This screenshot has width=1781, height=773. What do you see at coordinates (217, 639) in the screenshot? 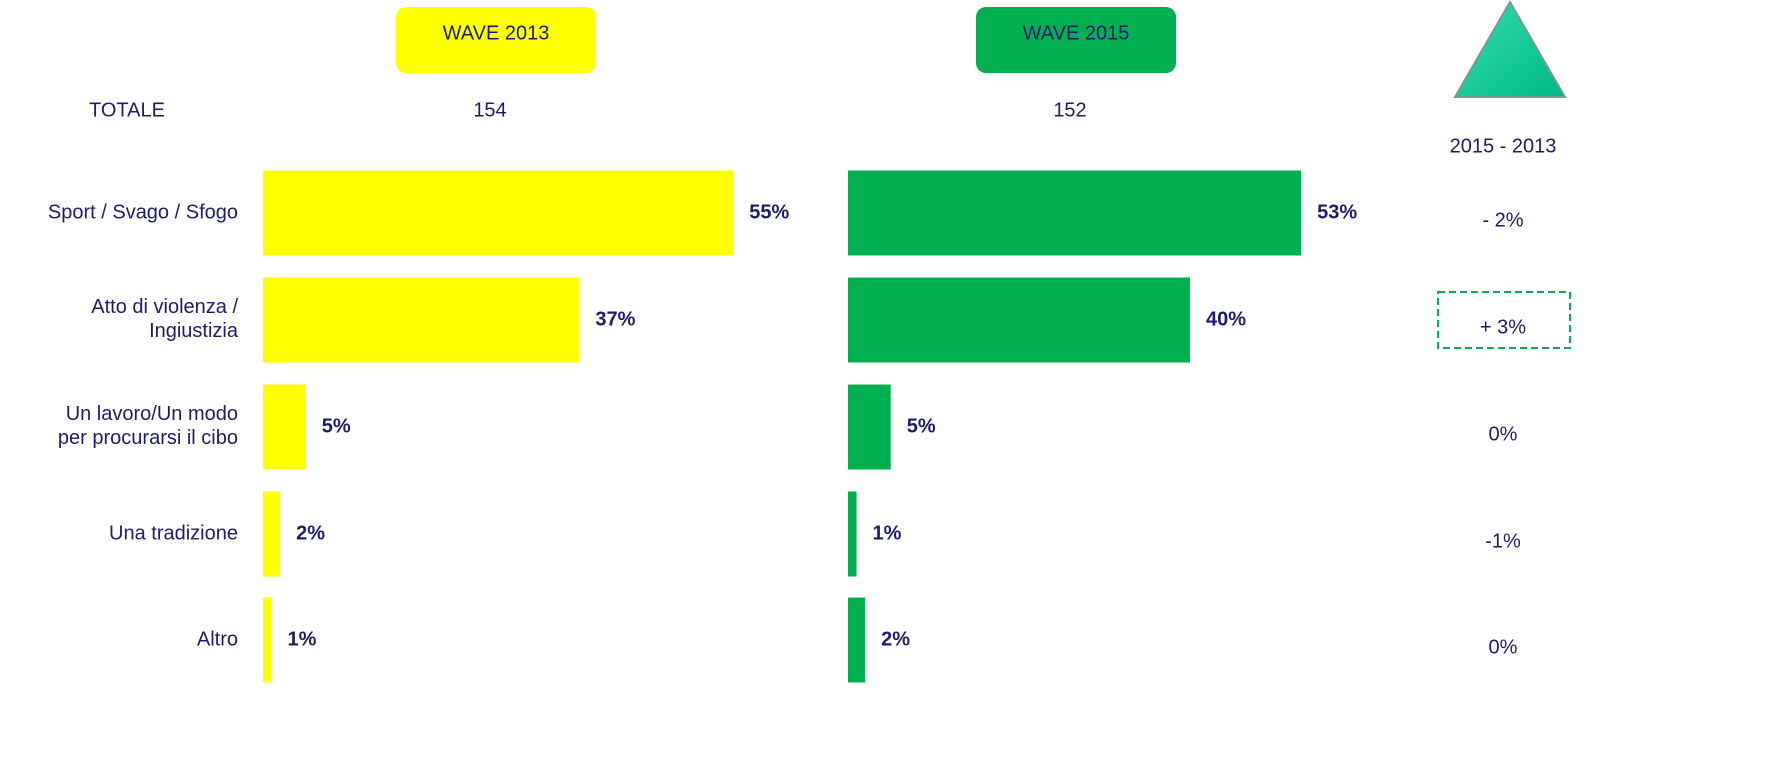
I see `category-label: Altro` at bounding box center [217, 639].